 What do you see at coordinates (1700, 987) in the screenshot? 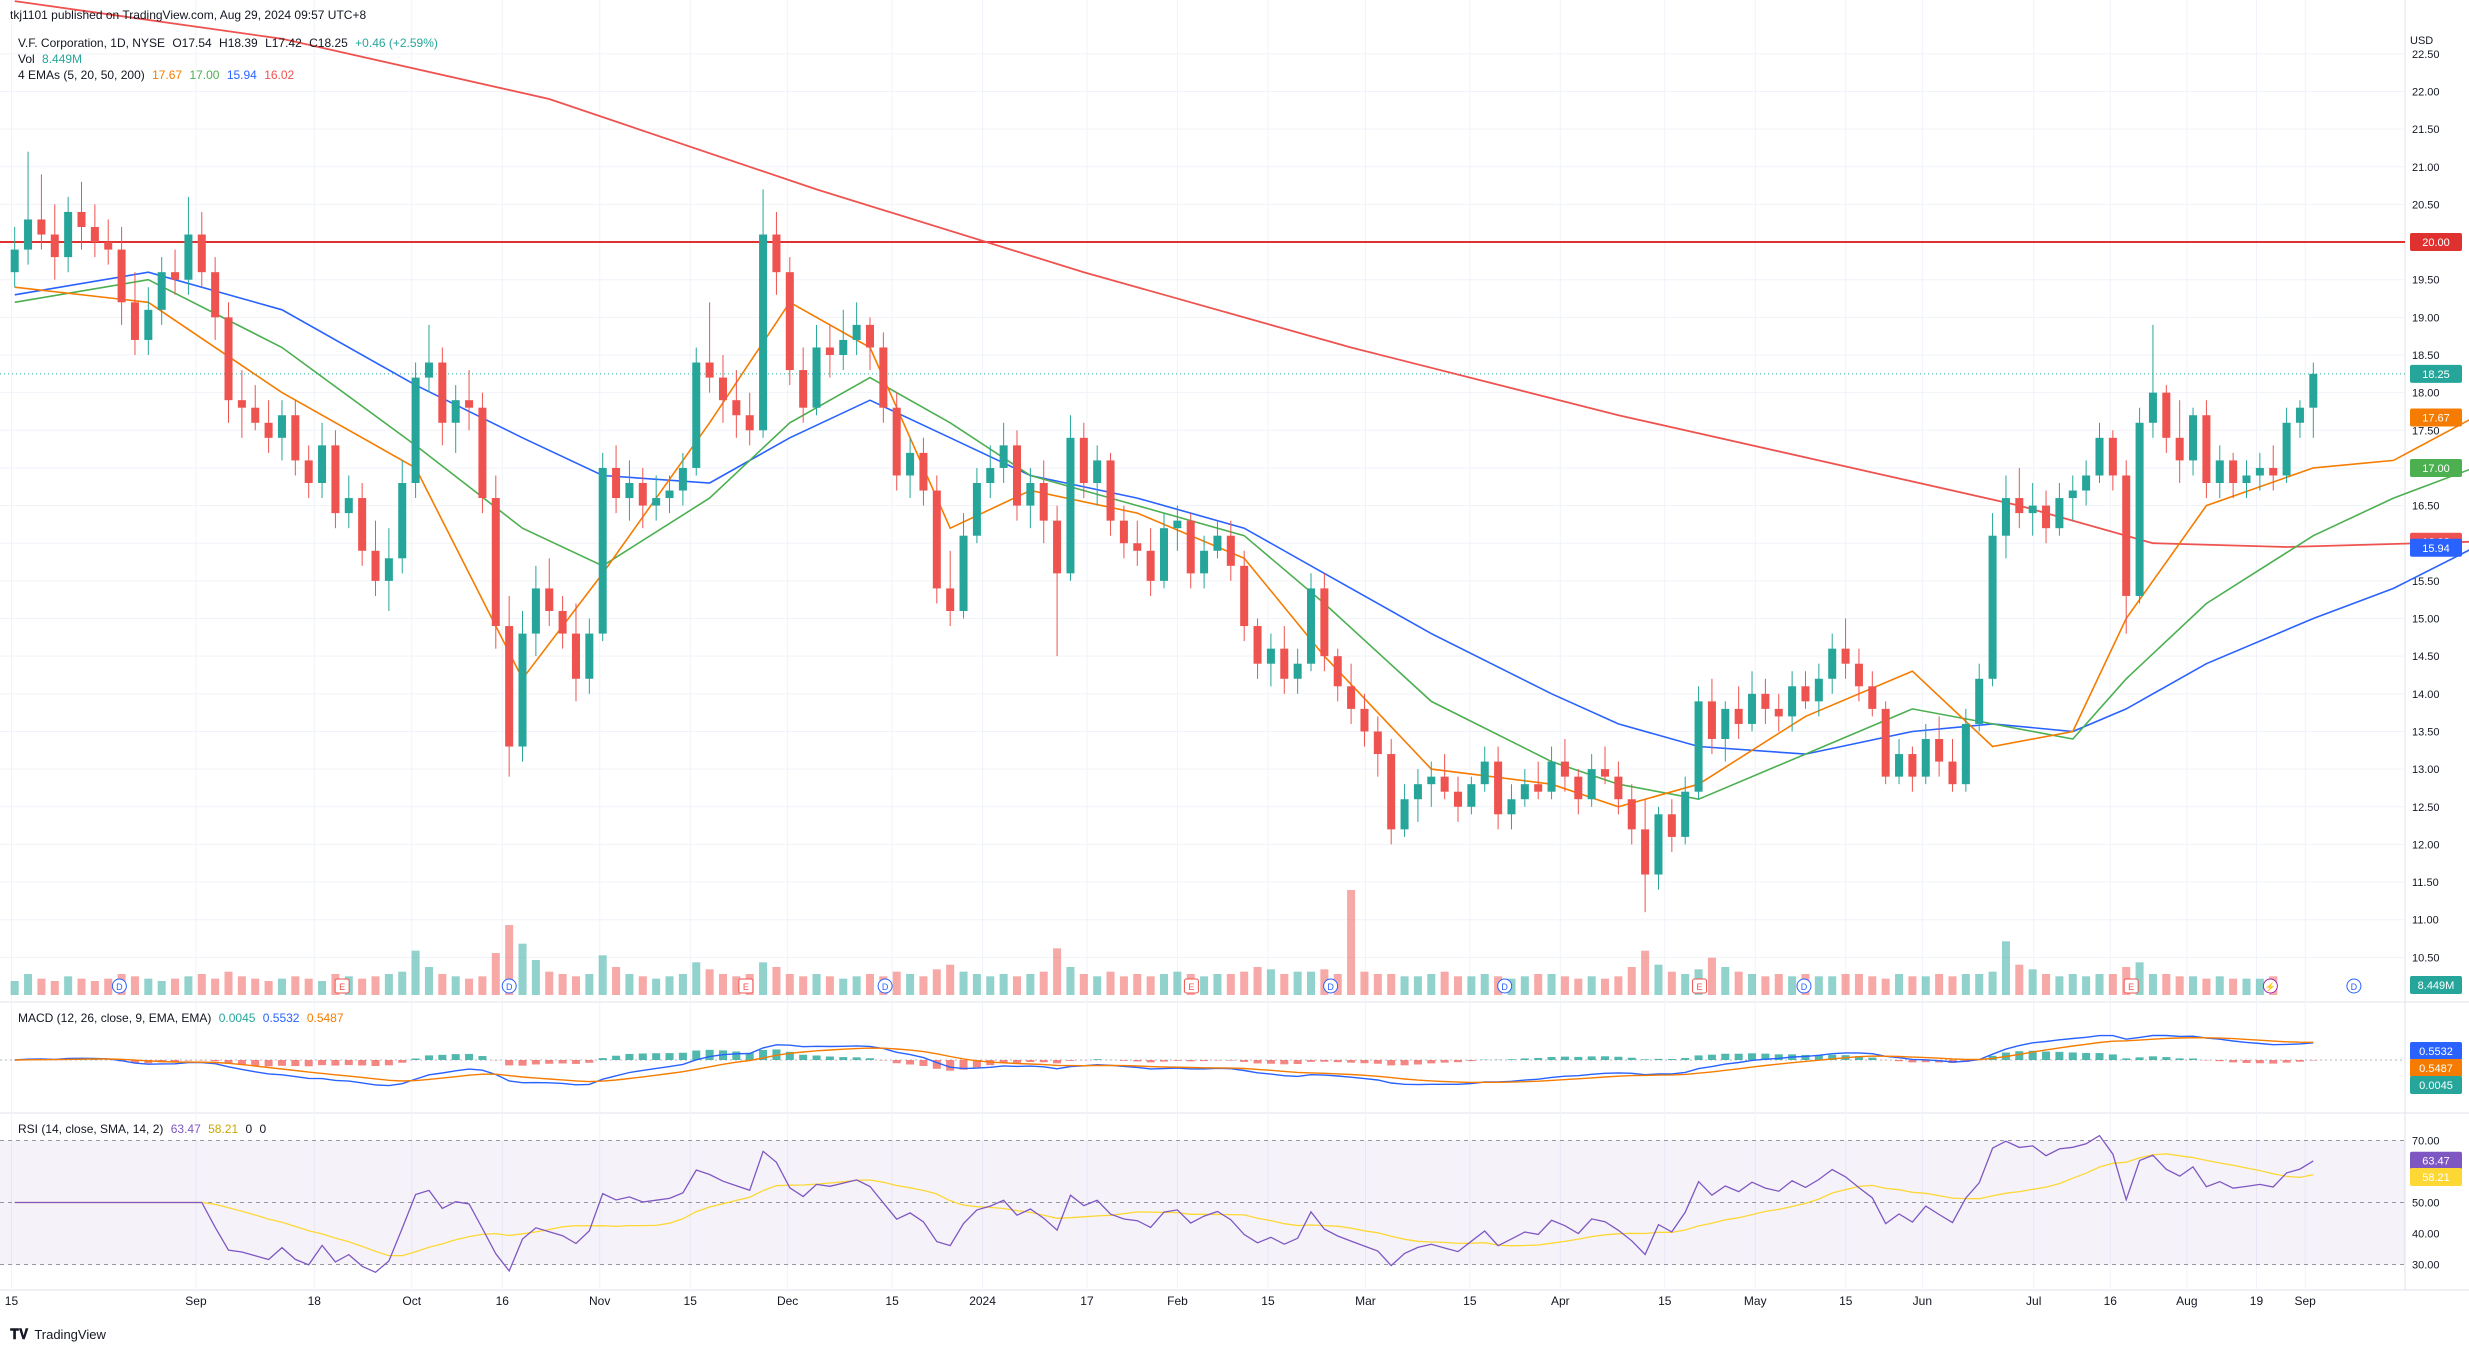
I see `event-marker-letter: E` at bounding box center [1700, 987].